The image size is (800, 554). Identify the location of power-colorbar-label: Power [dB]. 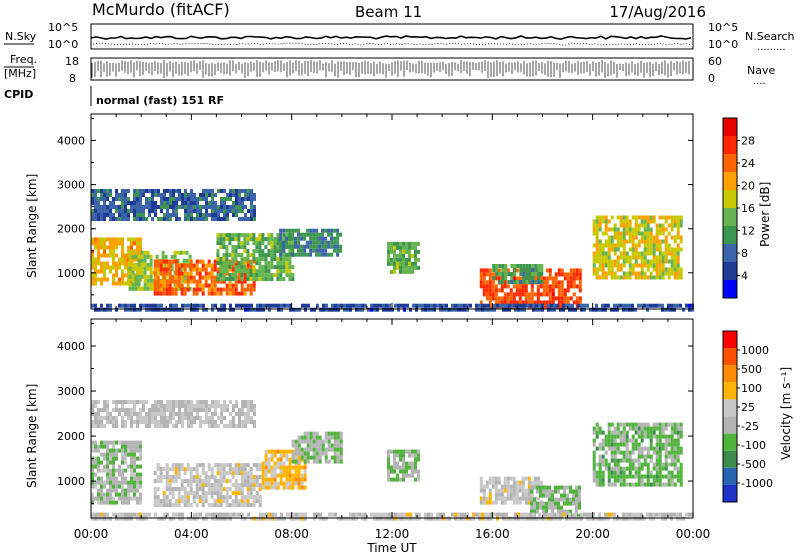
(765, 214).